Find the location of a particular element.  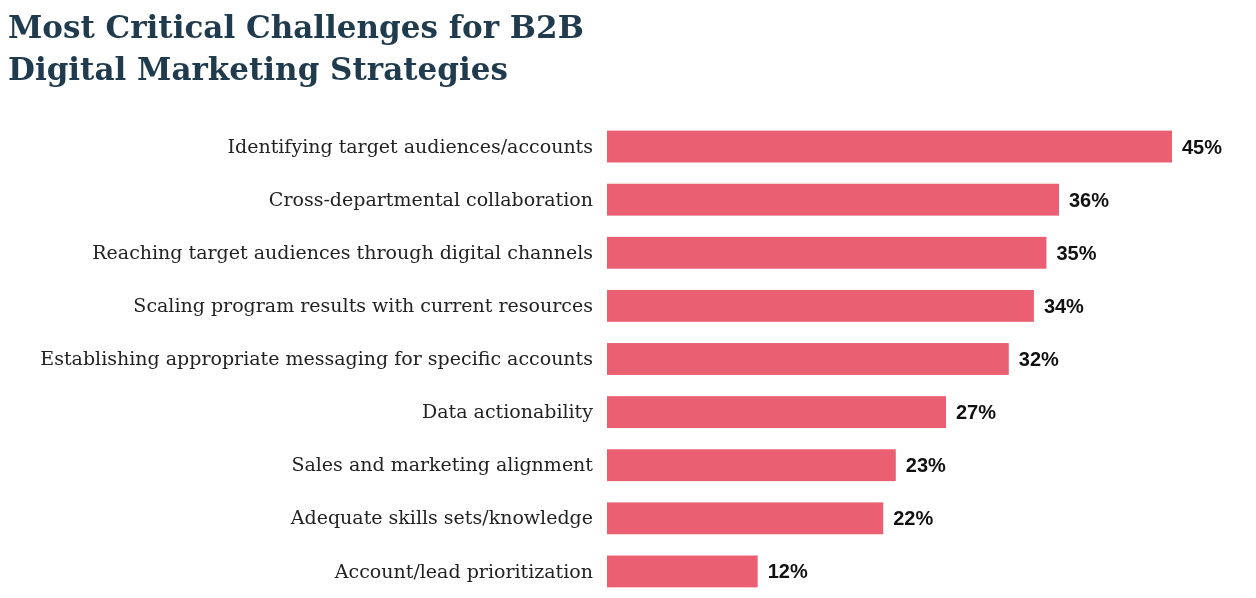

y-tick-label: Identifying target audiences/accounts is located at coordinates (410, 145).